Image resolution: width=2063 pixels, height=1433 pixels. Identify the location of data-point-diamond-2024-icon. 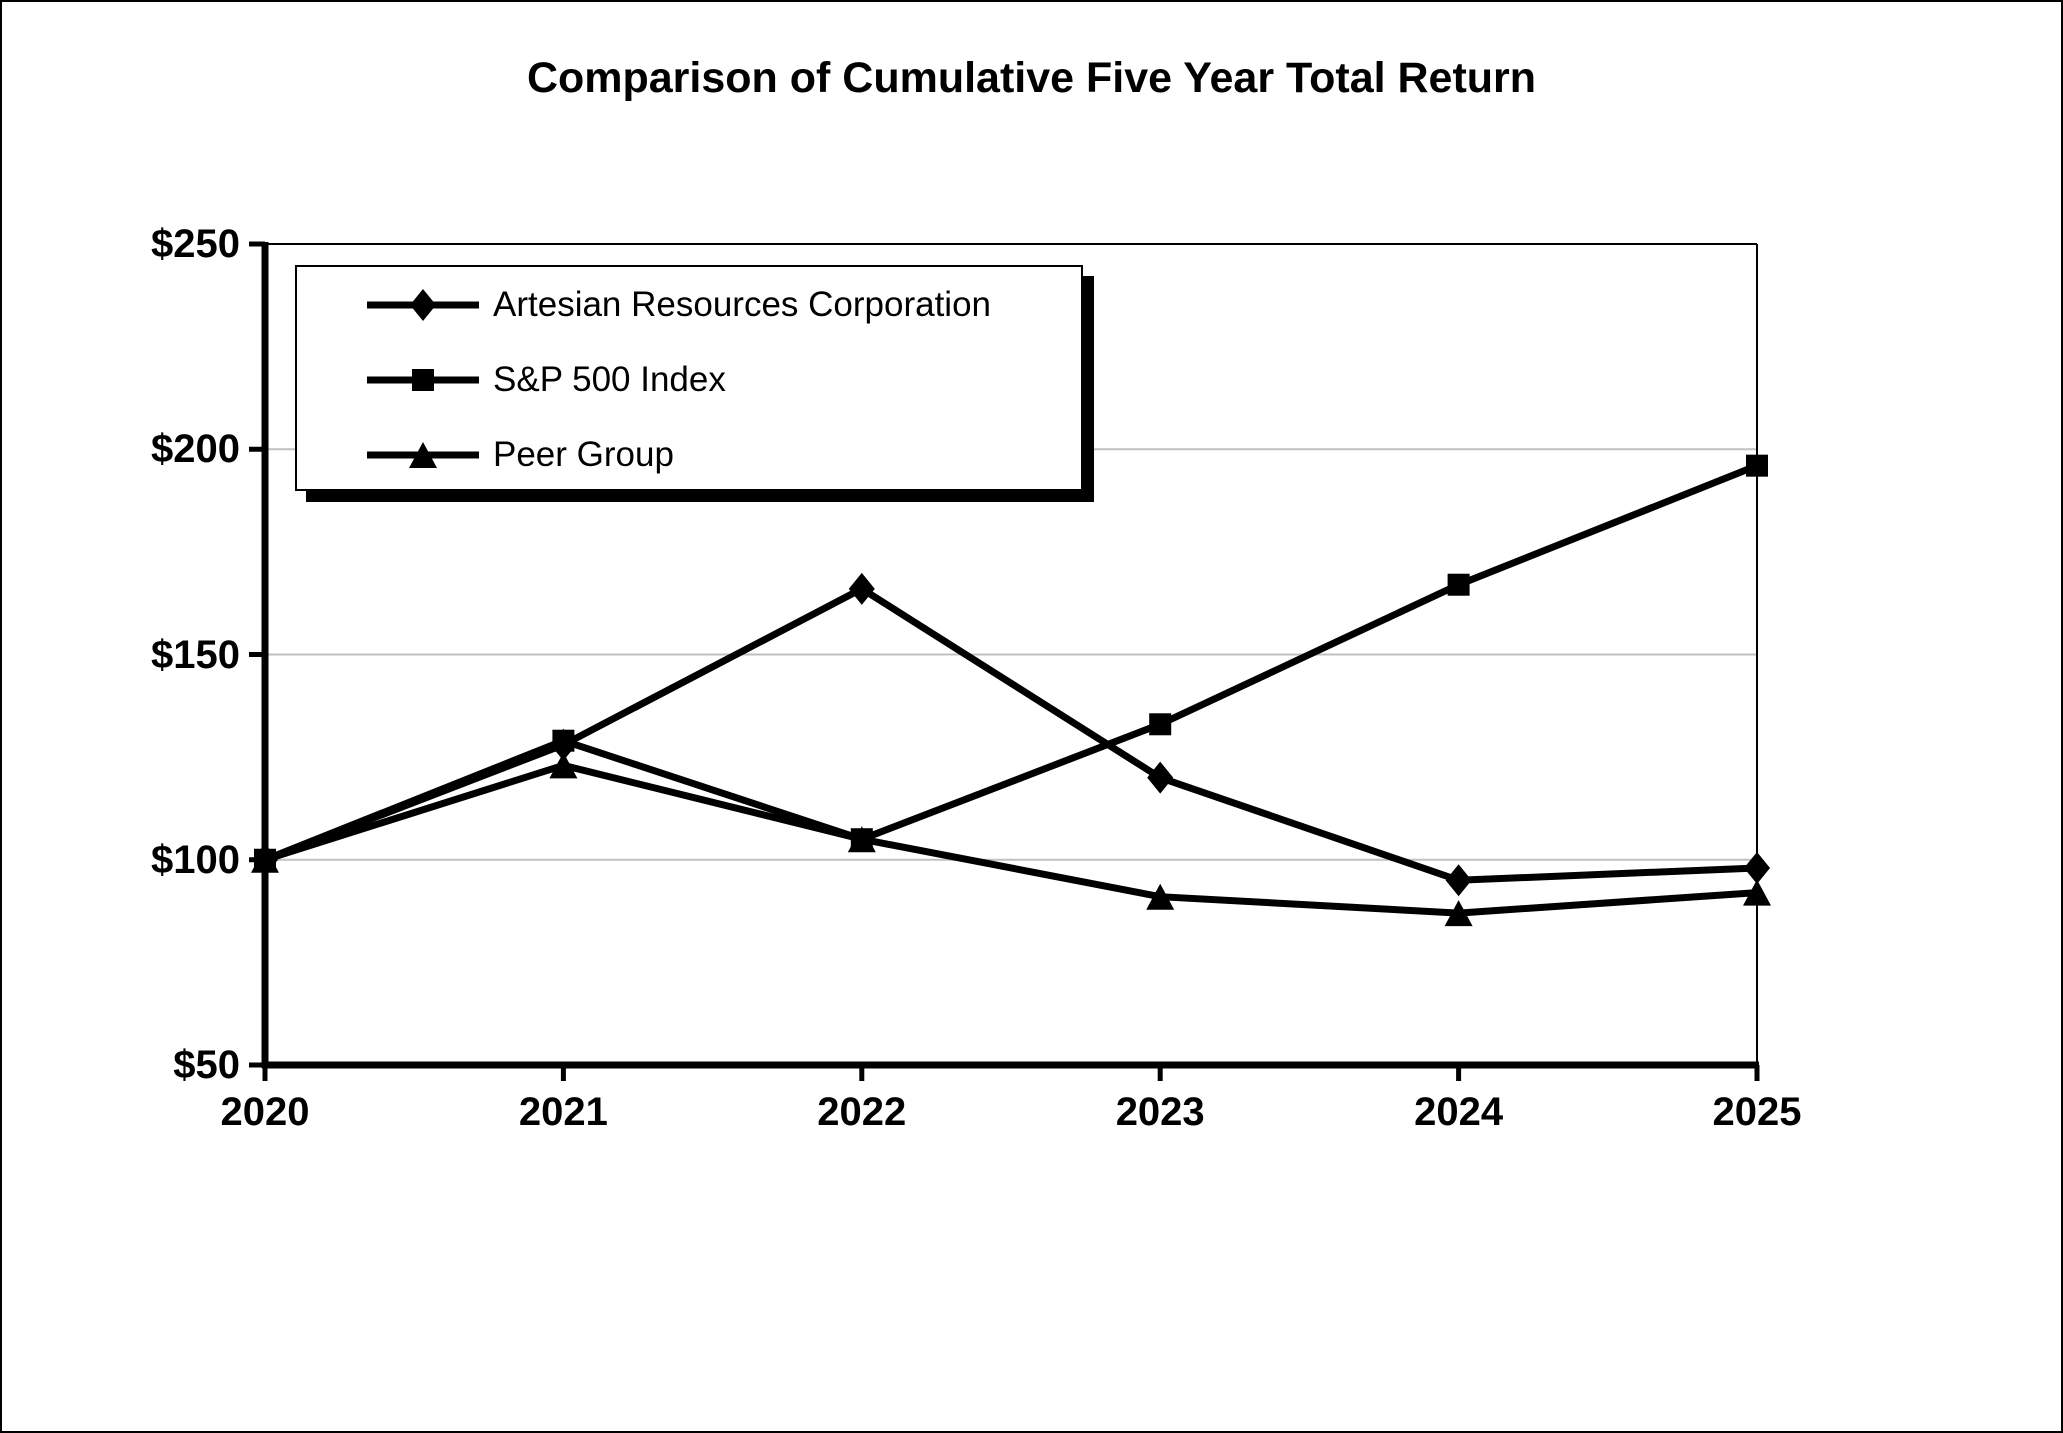
(1458, 880).